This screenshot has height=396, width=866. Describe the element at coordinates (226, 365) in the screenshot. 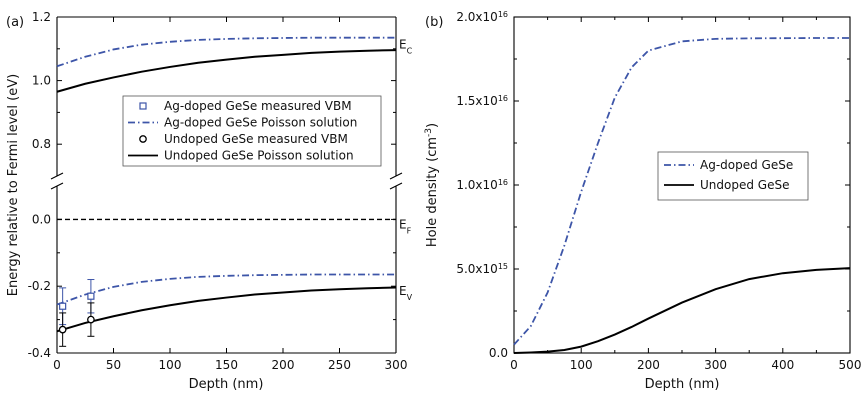

I see `x-tick-label: 150` at that location.